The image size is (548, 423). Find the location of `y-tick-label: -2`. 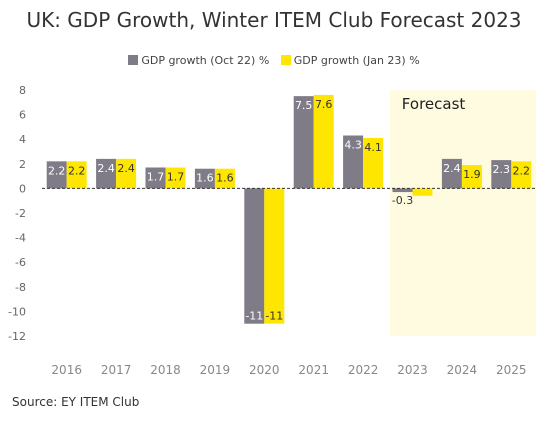

y-tick-label: -2 is located at coordinates (20, 213).